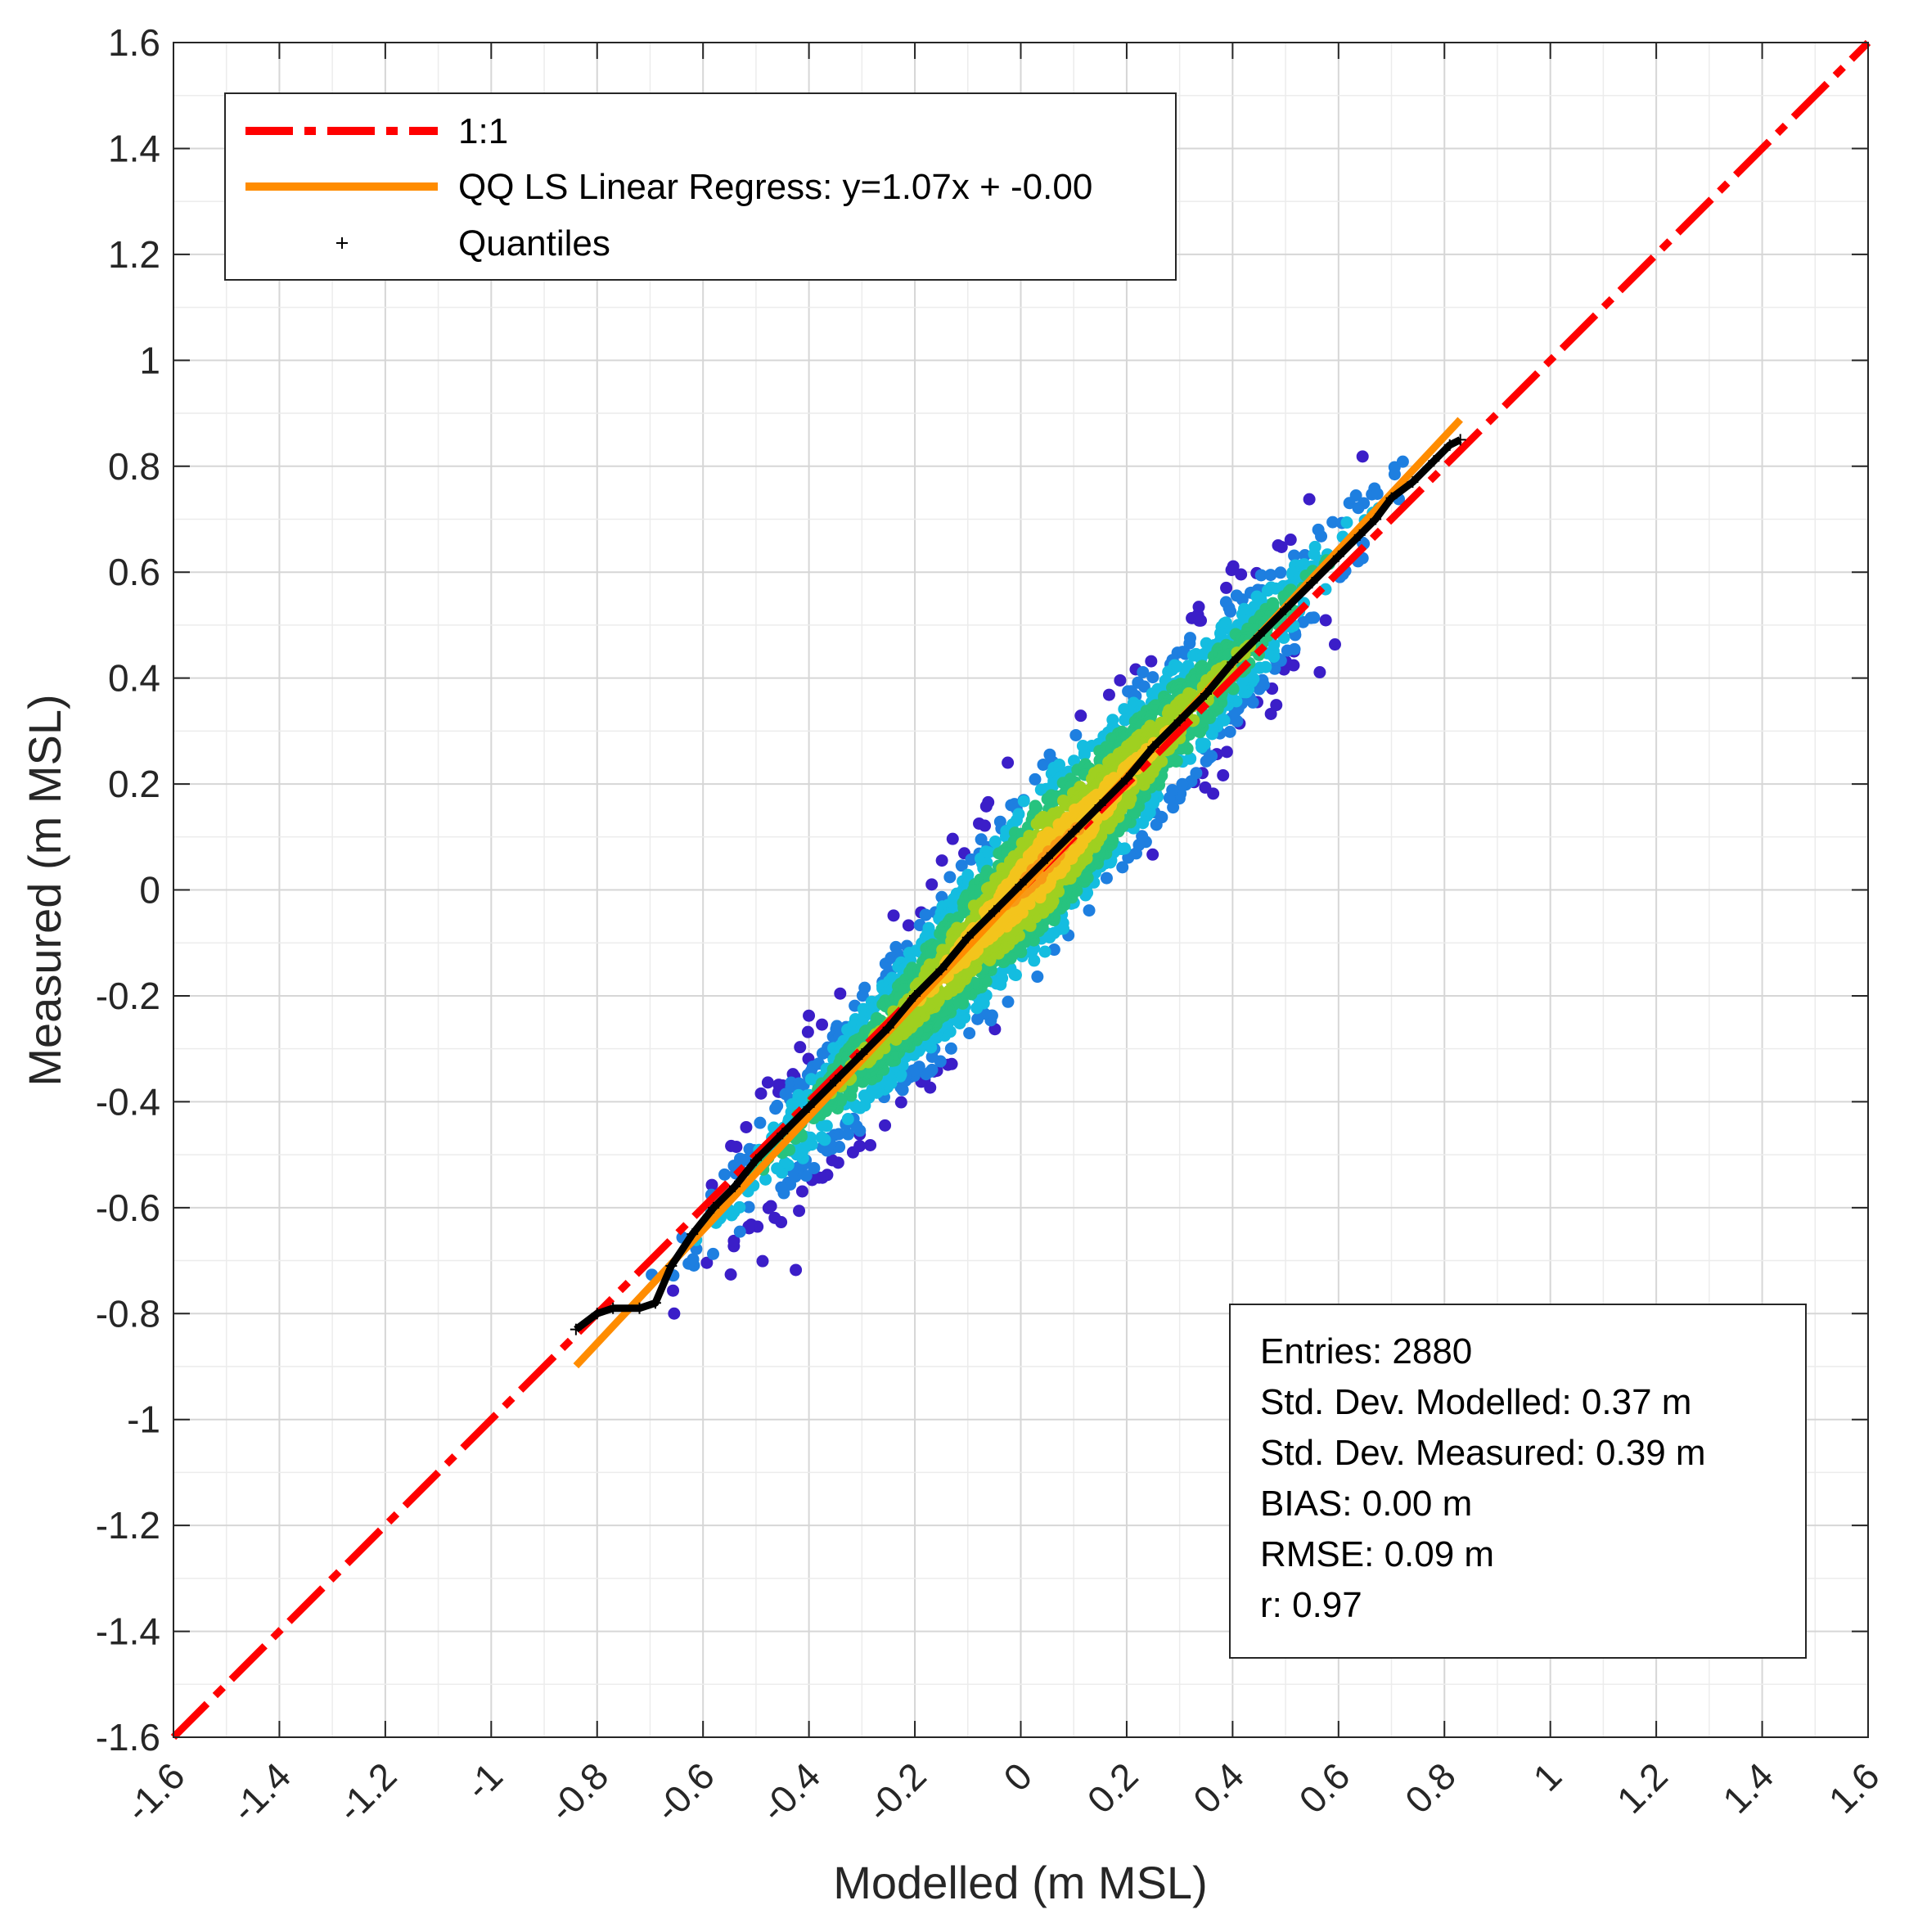 The width and height of the screenshot is (1918, 1932). What do you see at coordinates (128, 1208) in the screenshot?
I see `y-tick-label: -0.6` at bounding box center [128, 1208].